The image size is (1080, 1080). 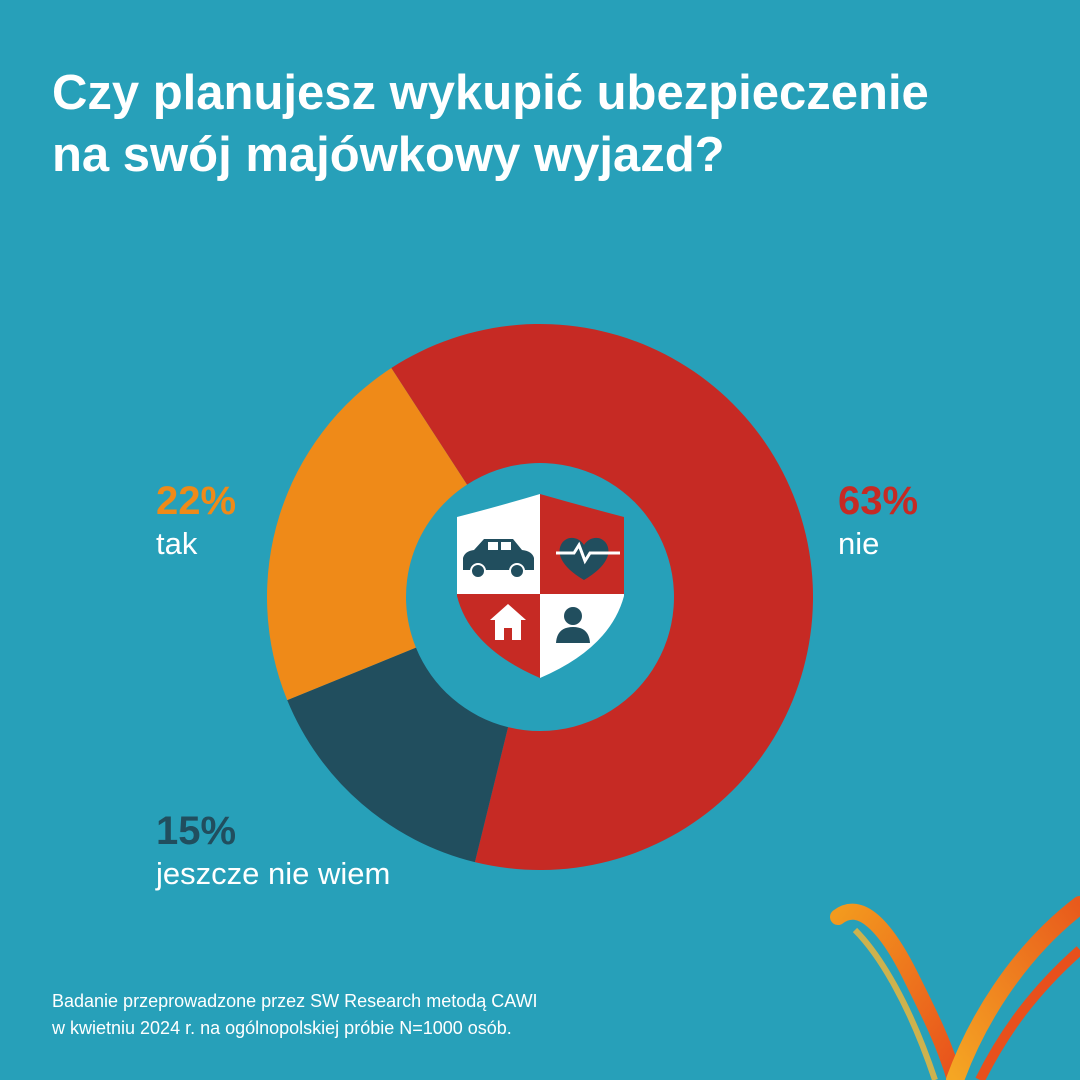 What do you see at coordinates (273, 851) in the screenshot?
I see `slice-label-jeszcze-nie-wiem: 15% jeszcze nie wiem` at bounding box center [273, 851].